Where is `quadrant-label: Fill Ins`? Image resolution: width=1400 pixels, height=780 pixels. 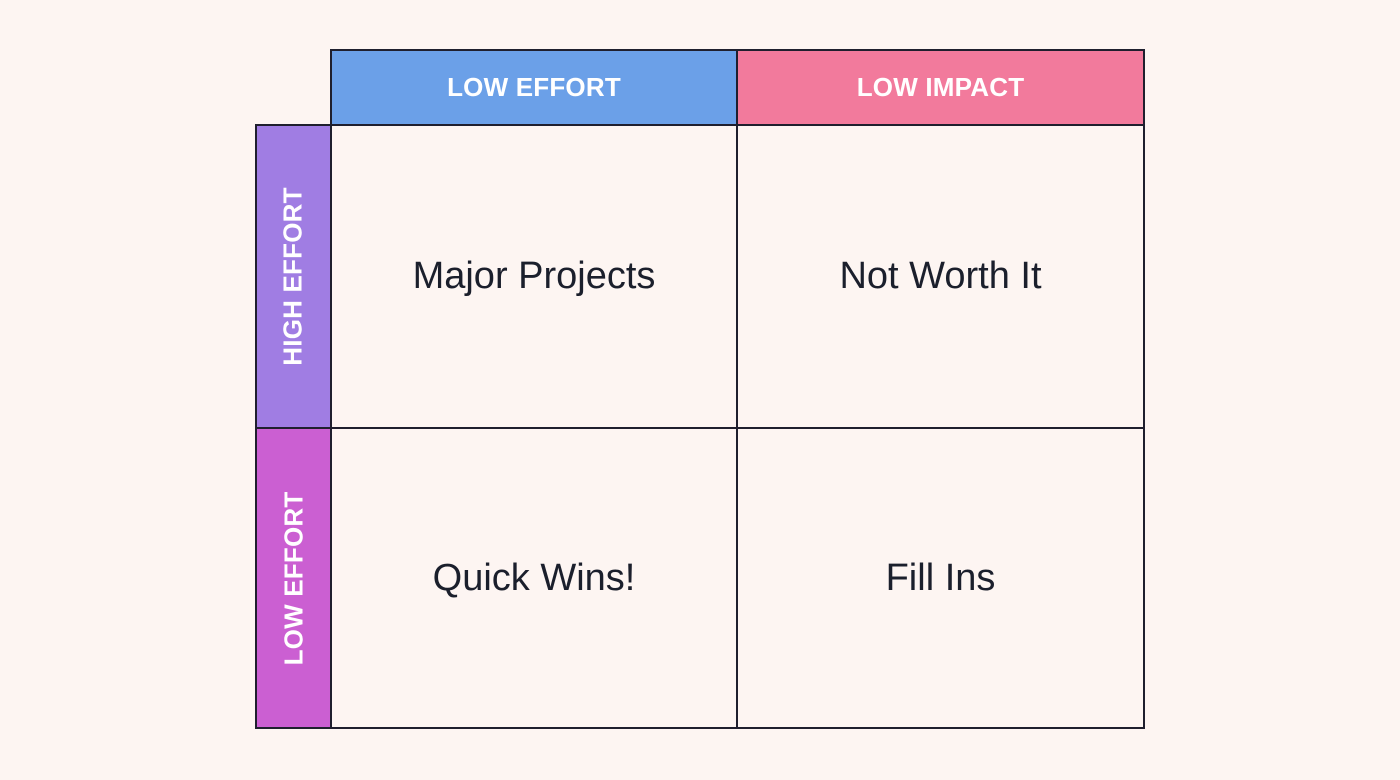 quadrant-label: Fill Ins is located at coordinates (940, 577).